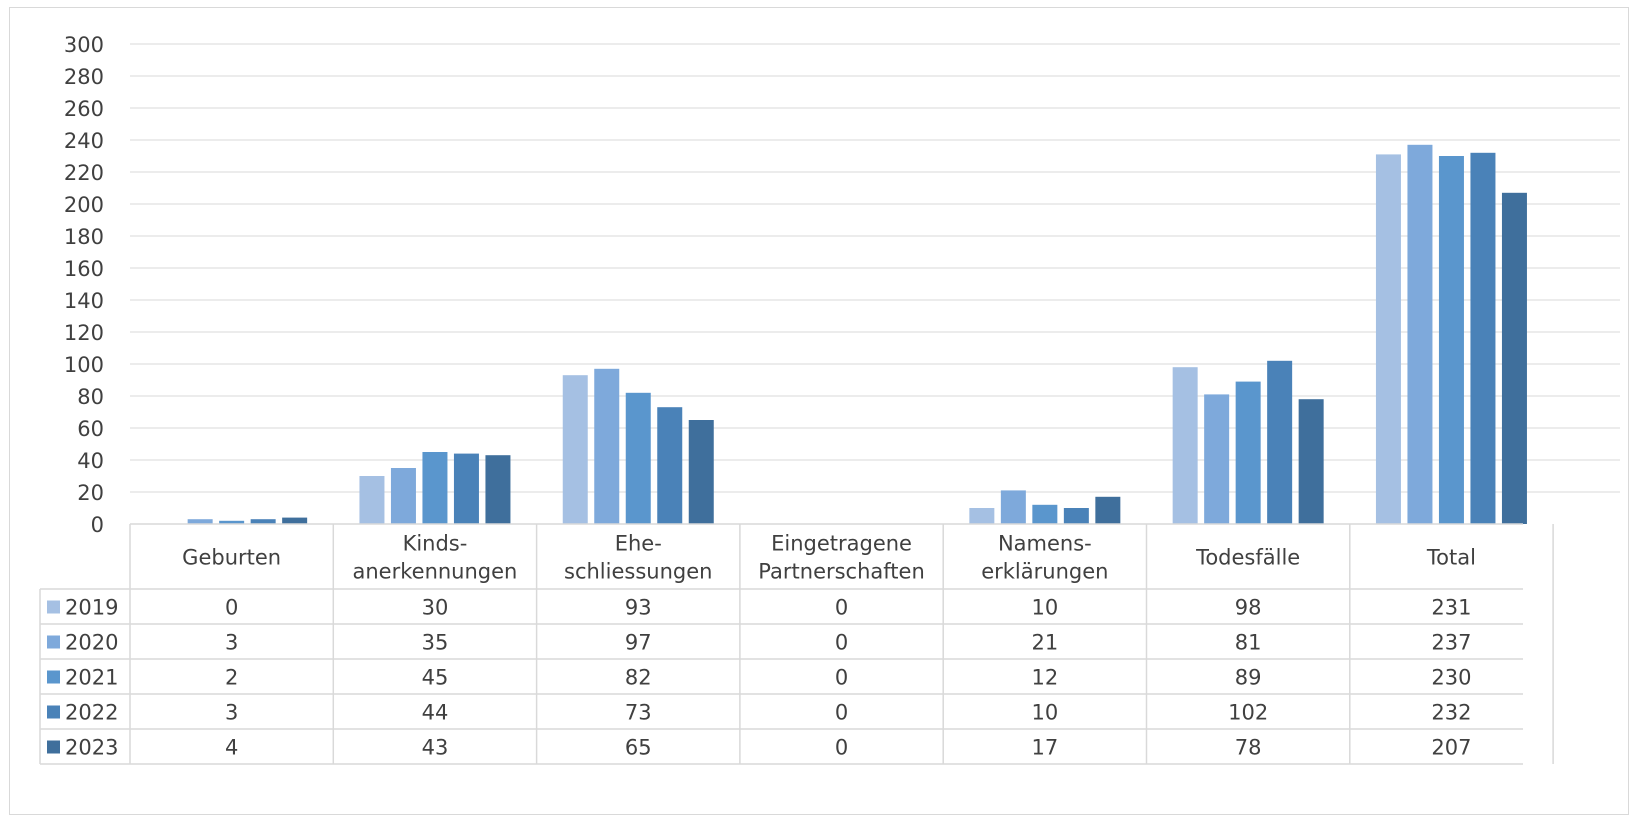 Image resolution: width=1639 pixels, height=822 pixels. What do you see at coordinates (90, 397) in the screenshot?
I see `y-tick-label: 80` at bounding box center [90, 397].